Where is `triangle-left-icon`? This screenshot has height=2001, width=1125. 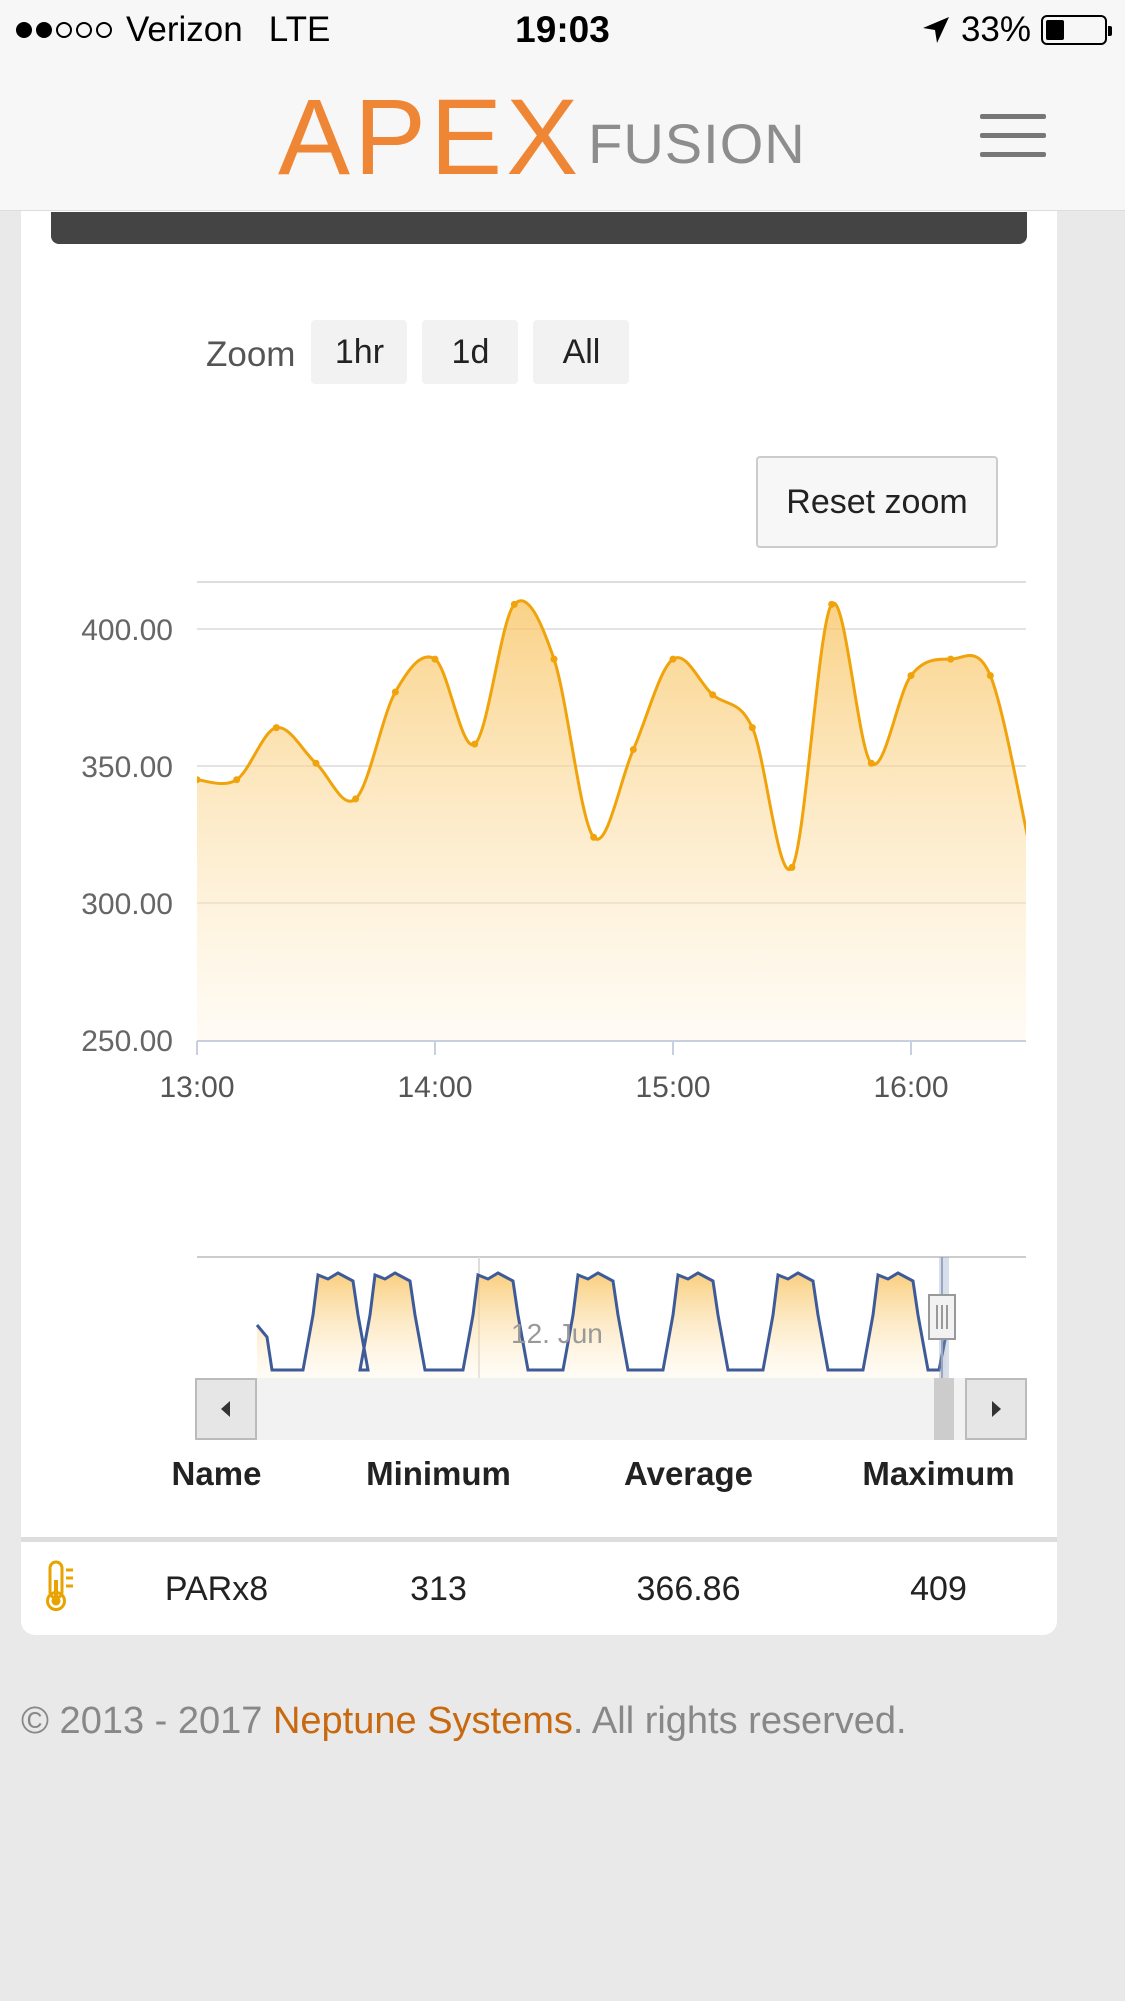
triangle-left-icon is located at coordinates (225, 1409).